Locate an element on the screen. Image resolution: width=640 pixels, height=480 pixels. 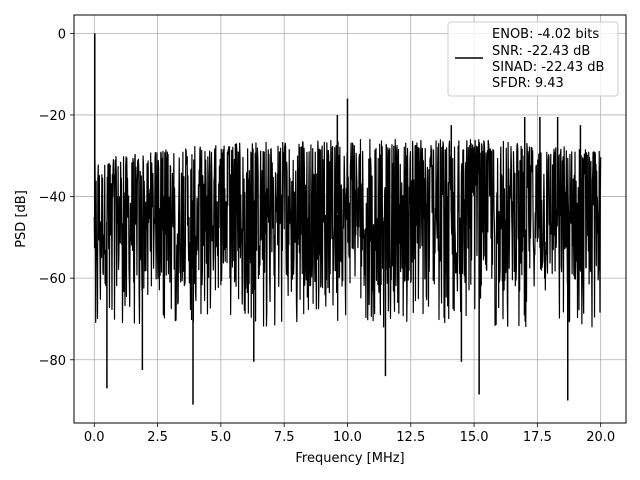
y-tick-label: −60 is located at coordinates (52, 279).